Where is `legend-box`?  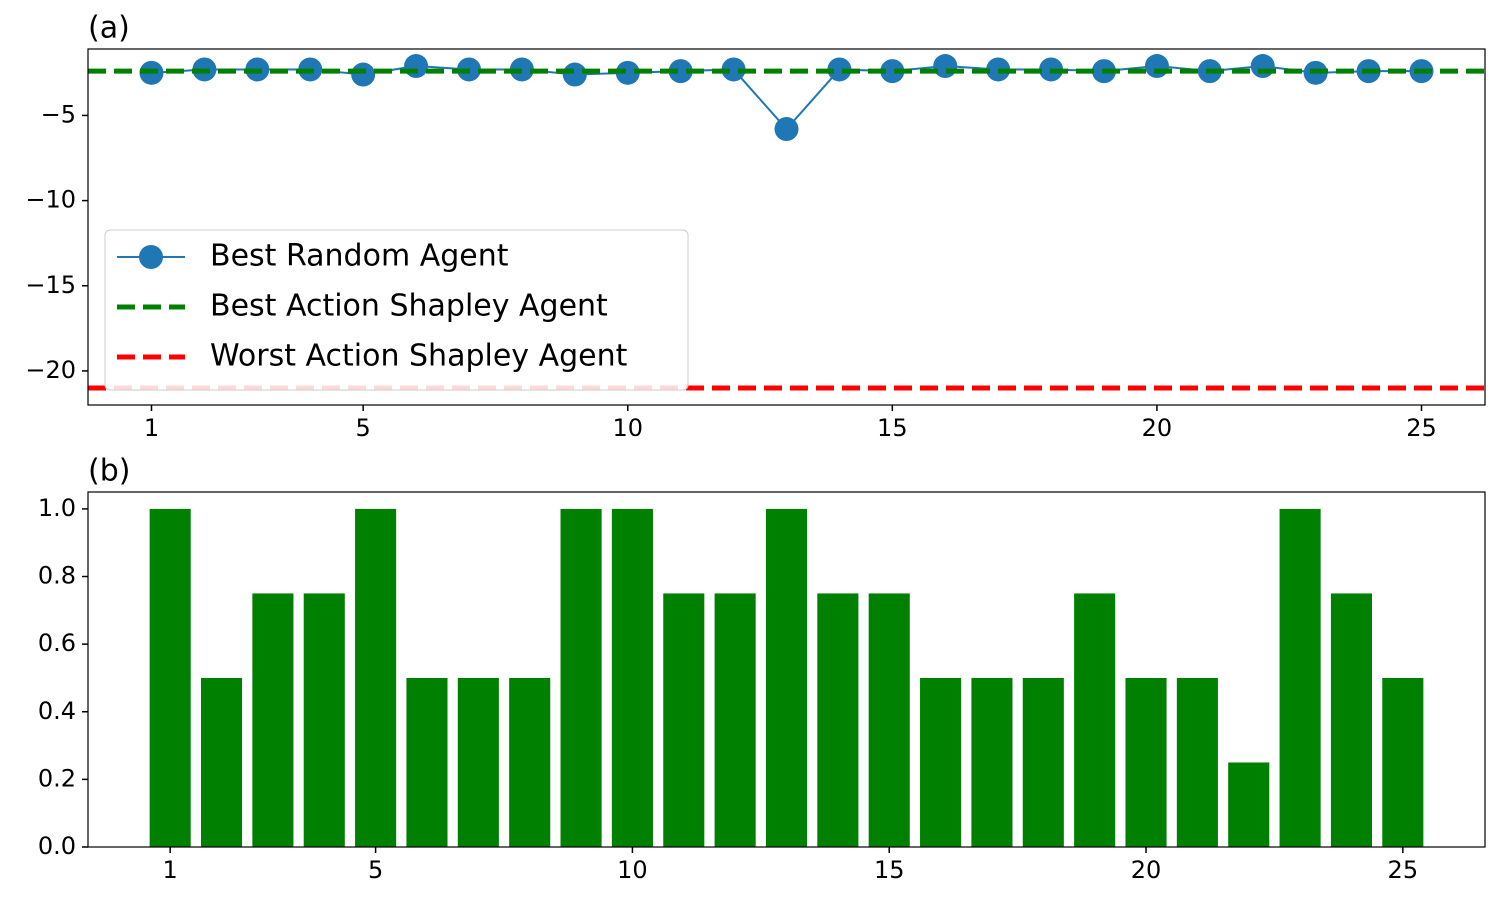
legend-box is located at coordinates (396, 310).